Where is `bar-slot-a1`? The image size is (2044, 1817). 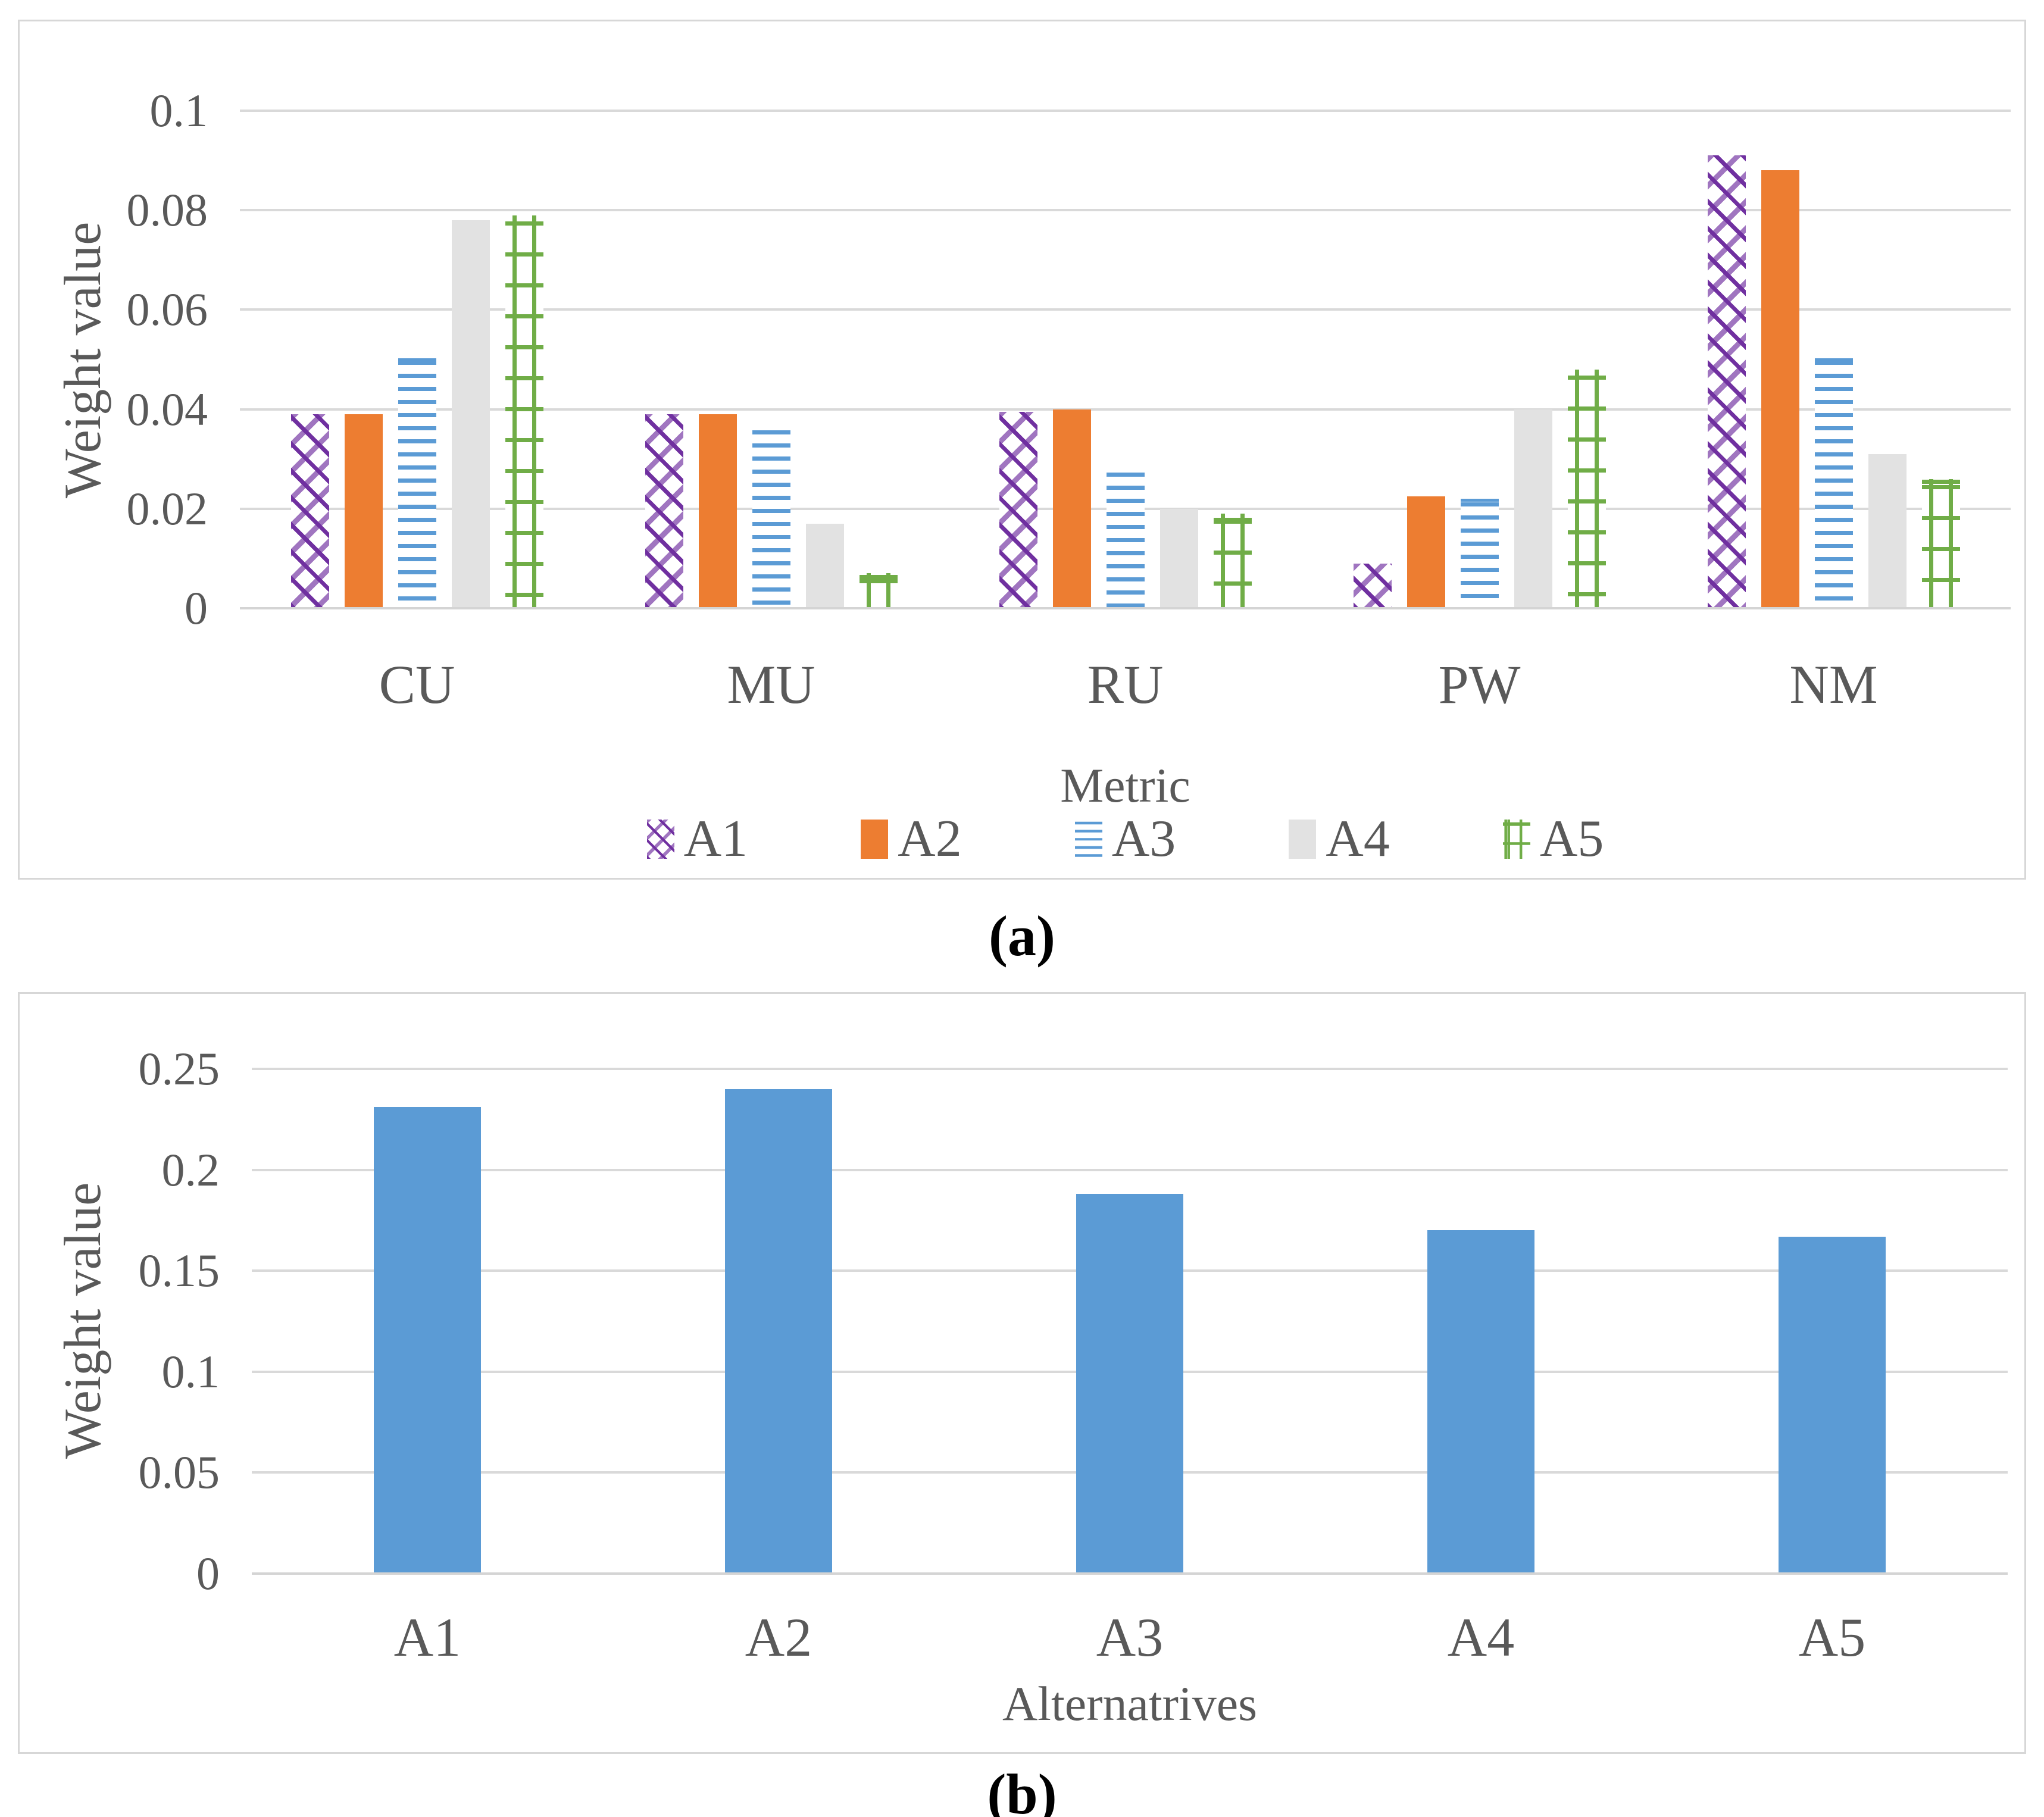 bar-slot-a1 is located at coordinates (428, 1321).